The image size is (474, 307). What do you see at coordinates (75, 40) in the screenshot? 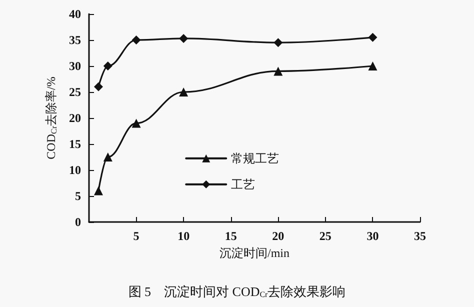
I see `y-tick-label: 35` at bounding box center [75, 40].